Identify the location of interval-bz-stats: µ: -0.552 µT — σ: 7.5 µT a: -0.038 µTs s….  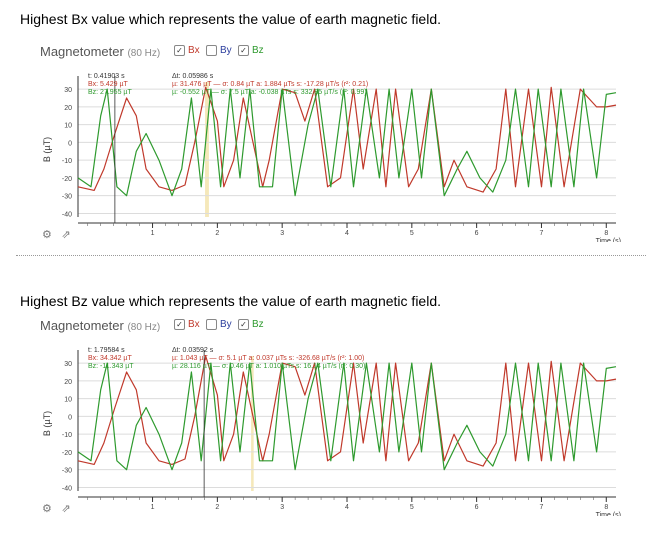
(269, 92).